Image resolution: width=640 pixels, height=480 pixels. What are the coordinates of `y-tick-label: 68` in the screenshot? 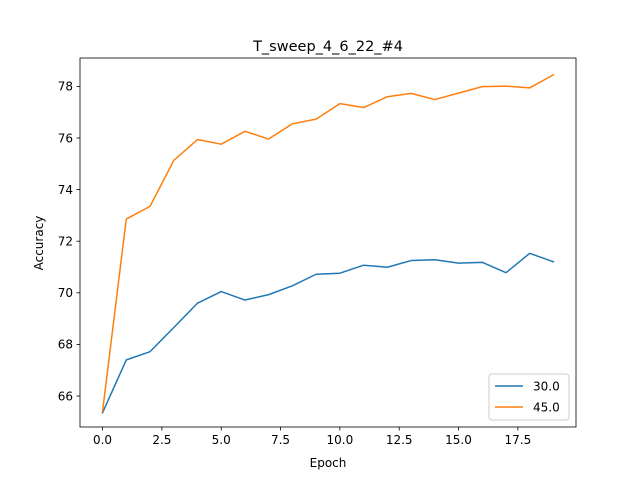 It's located at (65, 345).